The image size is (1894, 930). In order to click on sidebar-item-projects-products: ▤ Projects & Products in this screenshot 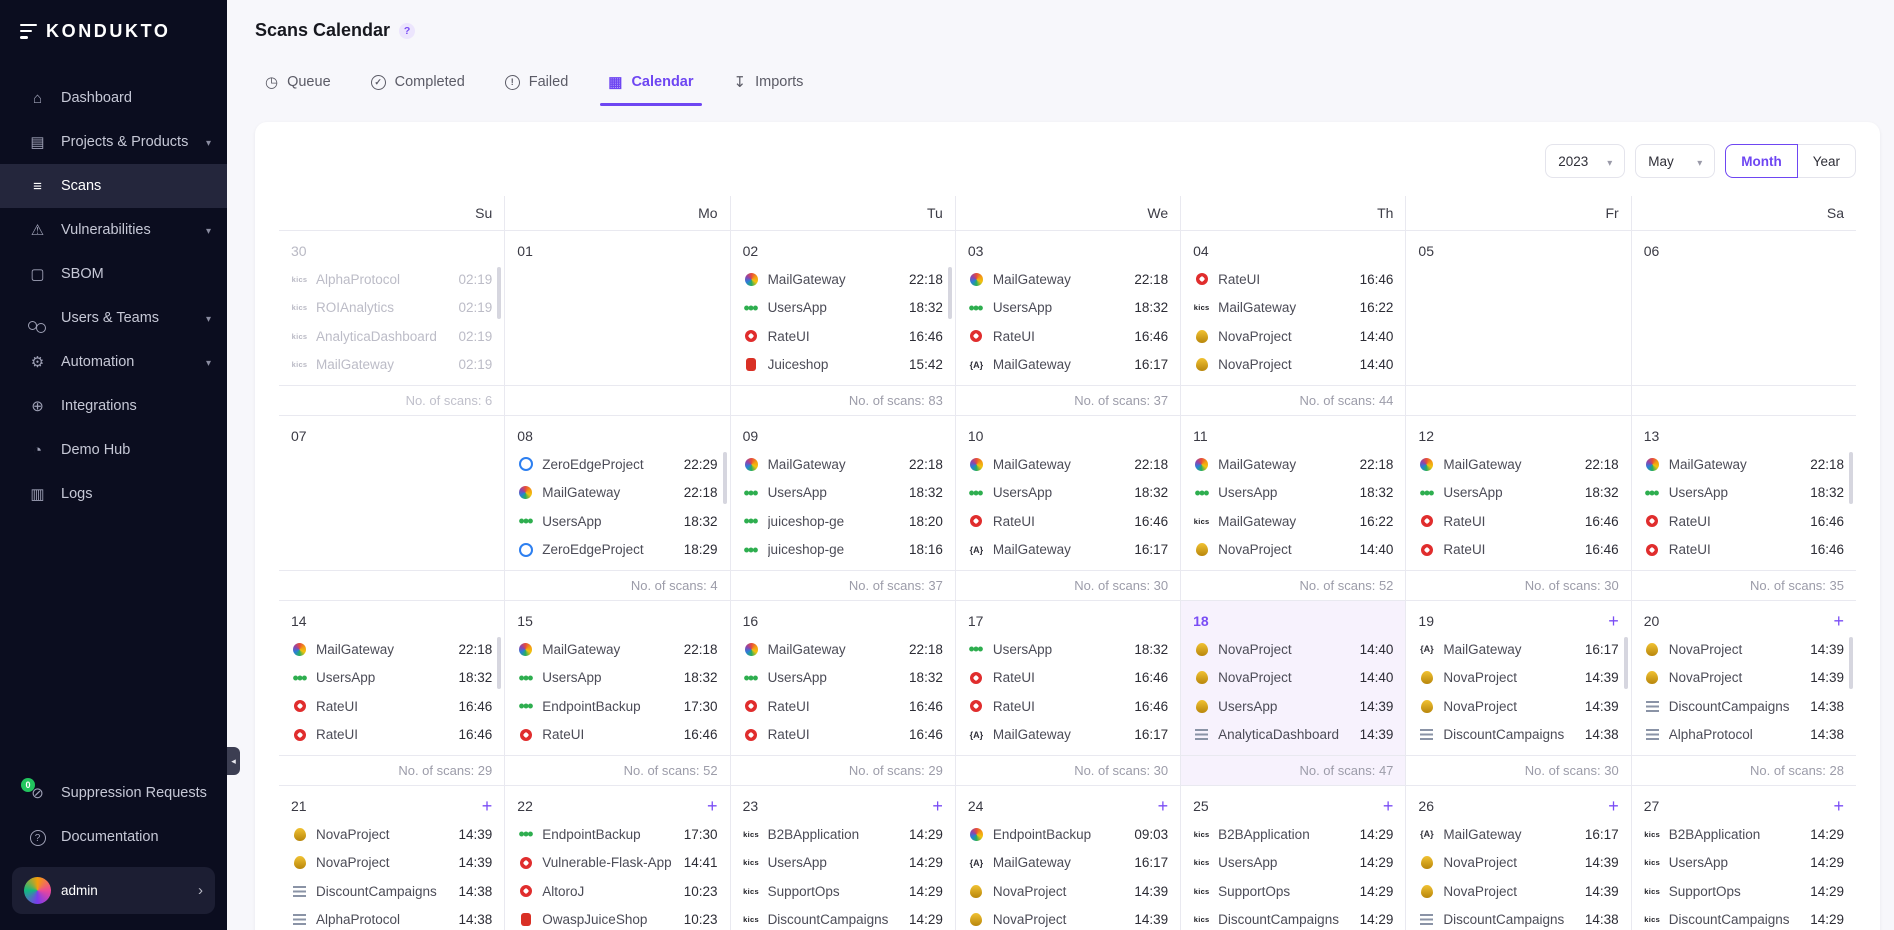, I will do `click(113, 142)`.